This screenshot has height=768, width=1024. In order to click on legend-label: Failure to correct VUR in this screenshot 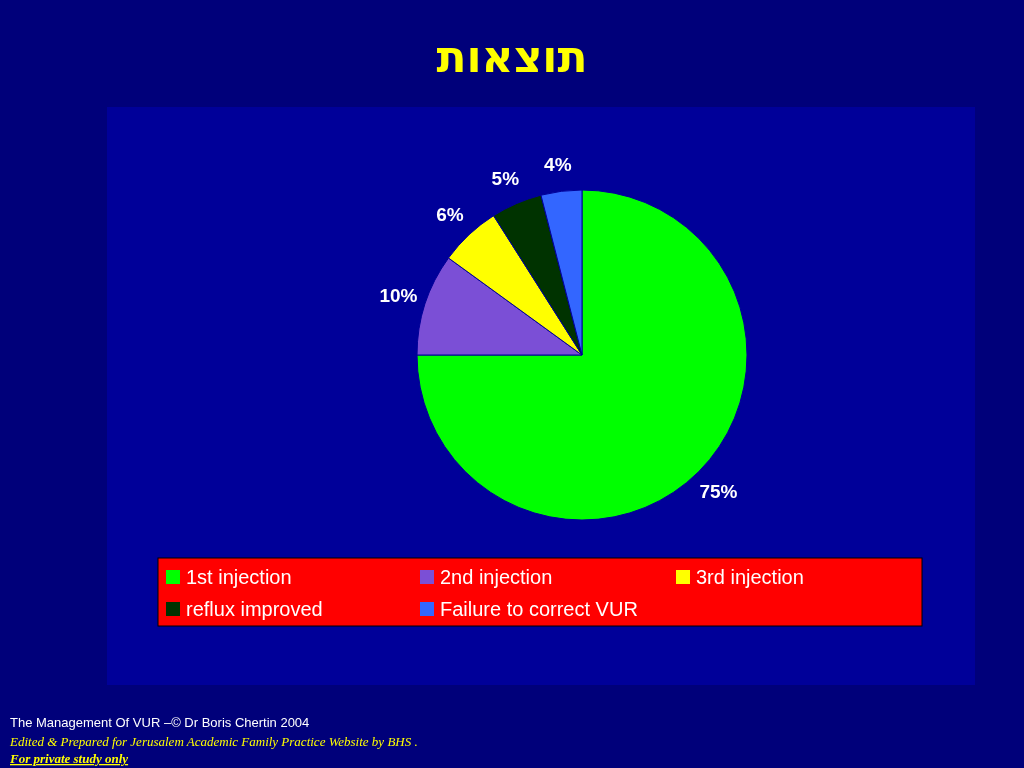, I will do `click(539, 609)`.